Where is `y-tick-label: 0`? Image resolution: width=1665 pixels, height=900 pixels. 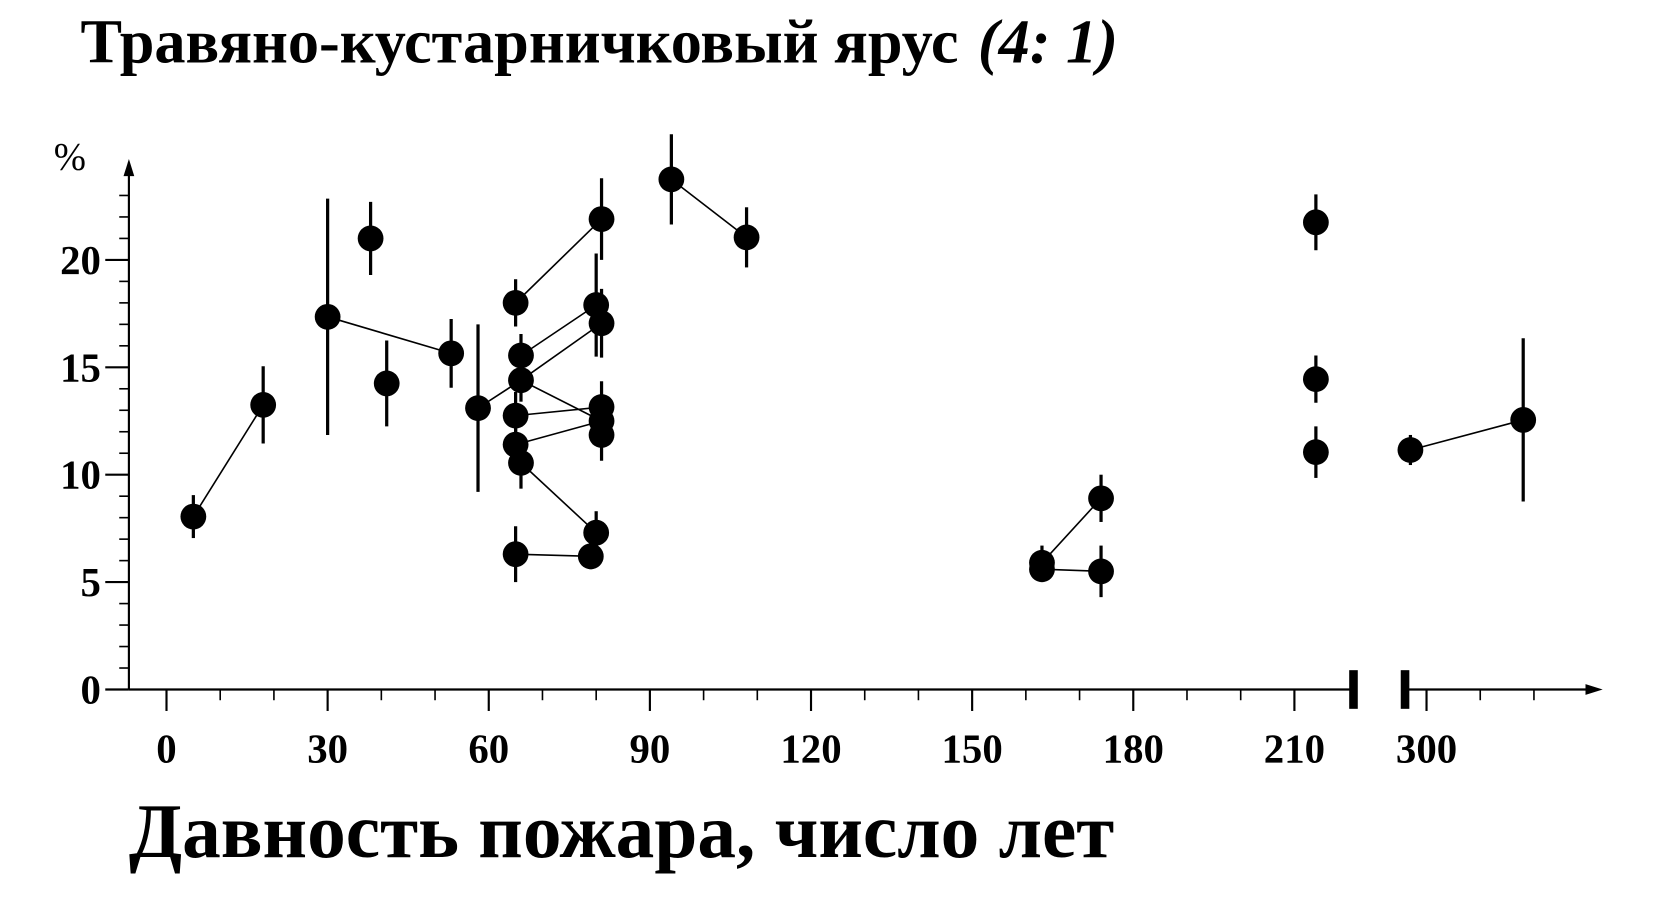 y-tick-label: 0 is located at coordinates (91, 689).